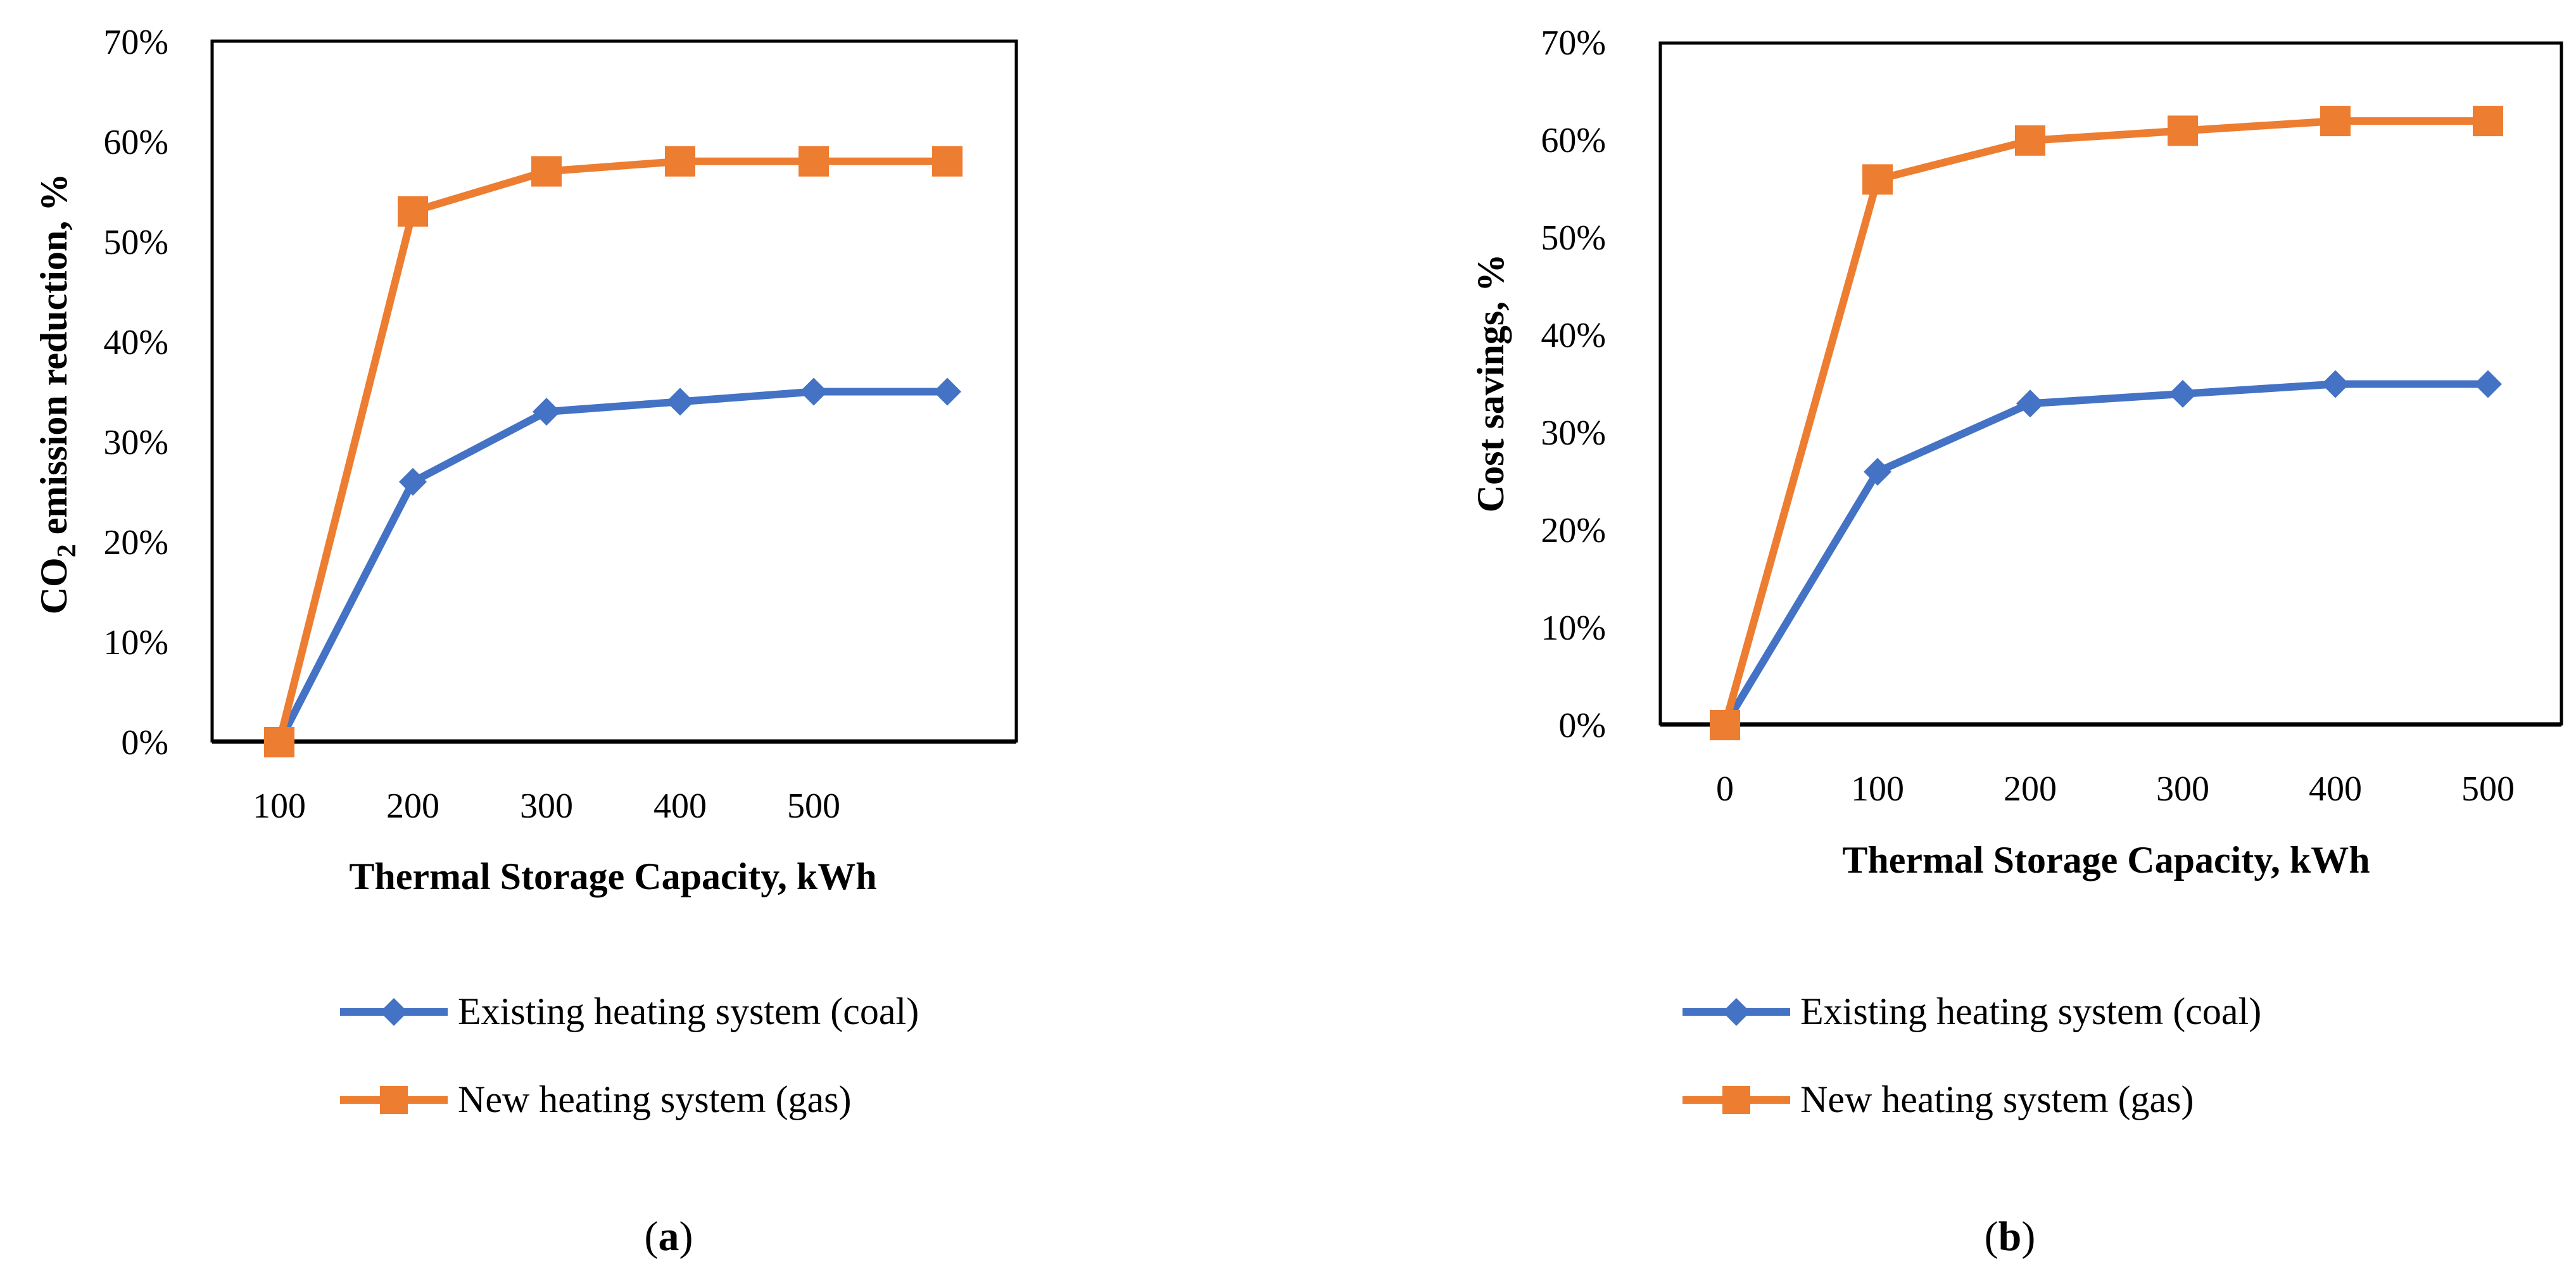  I want to click on legend-label-gas-a: New heating system (gas), so click(655, 1099).